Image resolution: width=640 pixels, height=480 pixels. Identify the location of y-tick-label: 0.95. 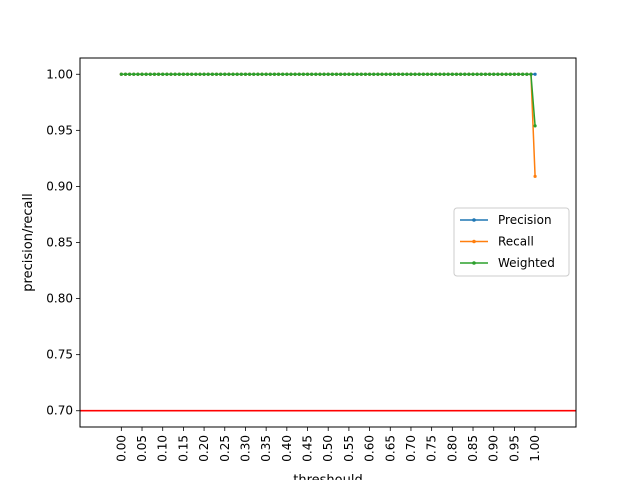
(59, 130).